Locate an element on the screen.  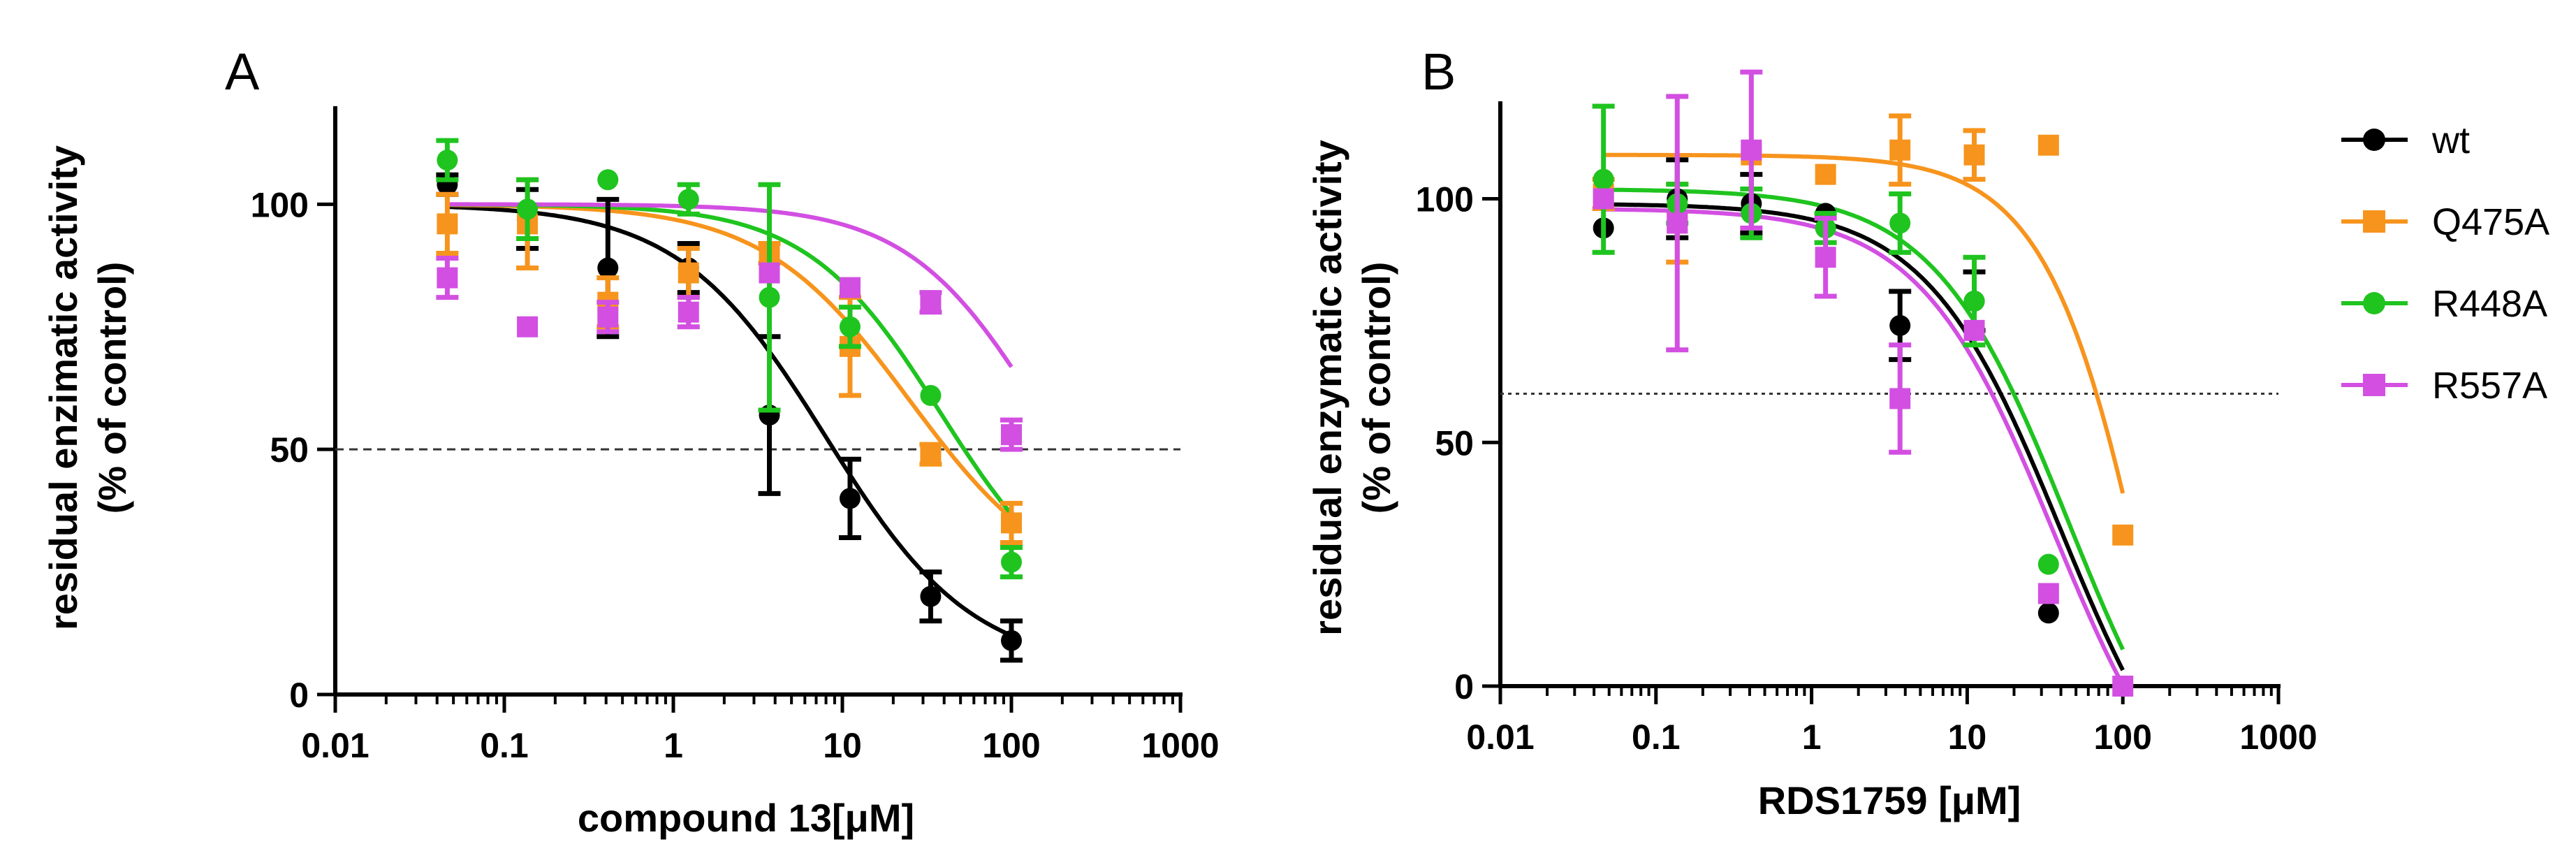
panel-b-y-tick-label: 100 is located at coordinates (1445, 199).